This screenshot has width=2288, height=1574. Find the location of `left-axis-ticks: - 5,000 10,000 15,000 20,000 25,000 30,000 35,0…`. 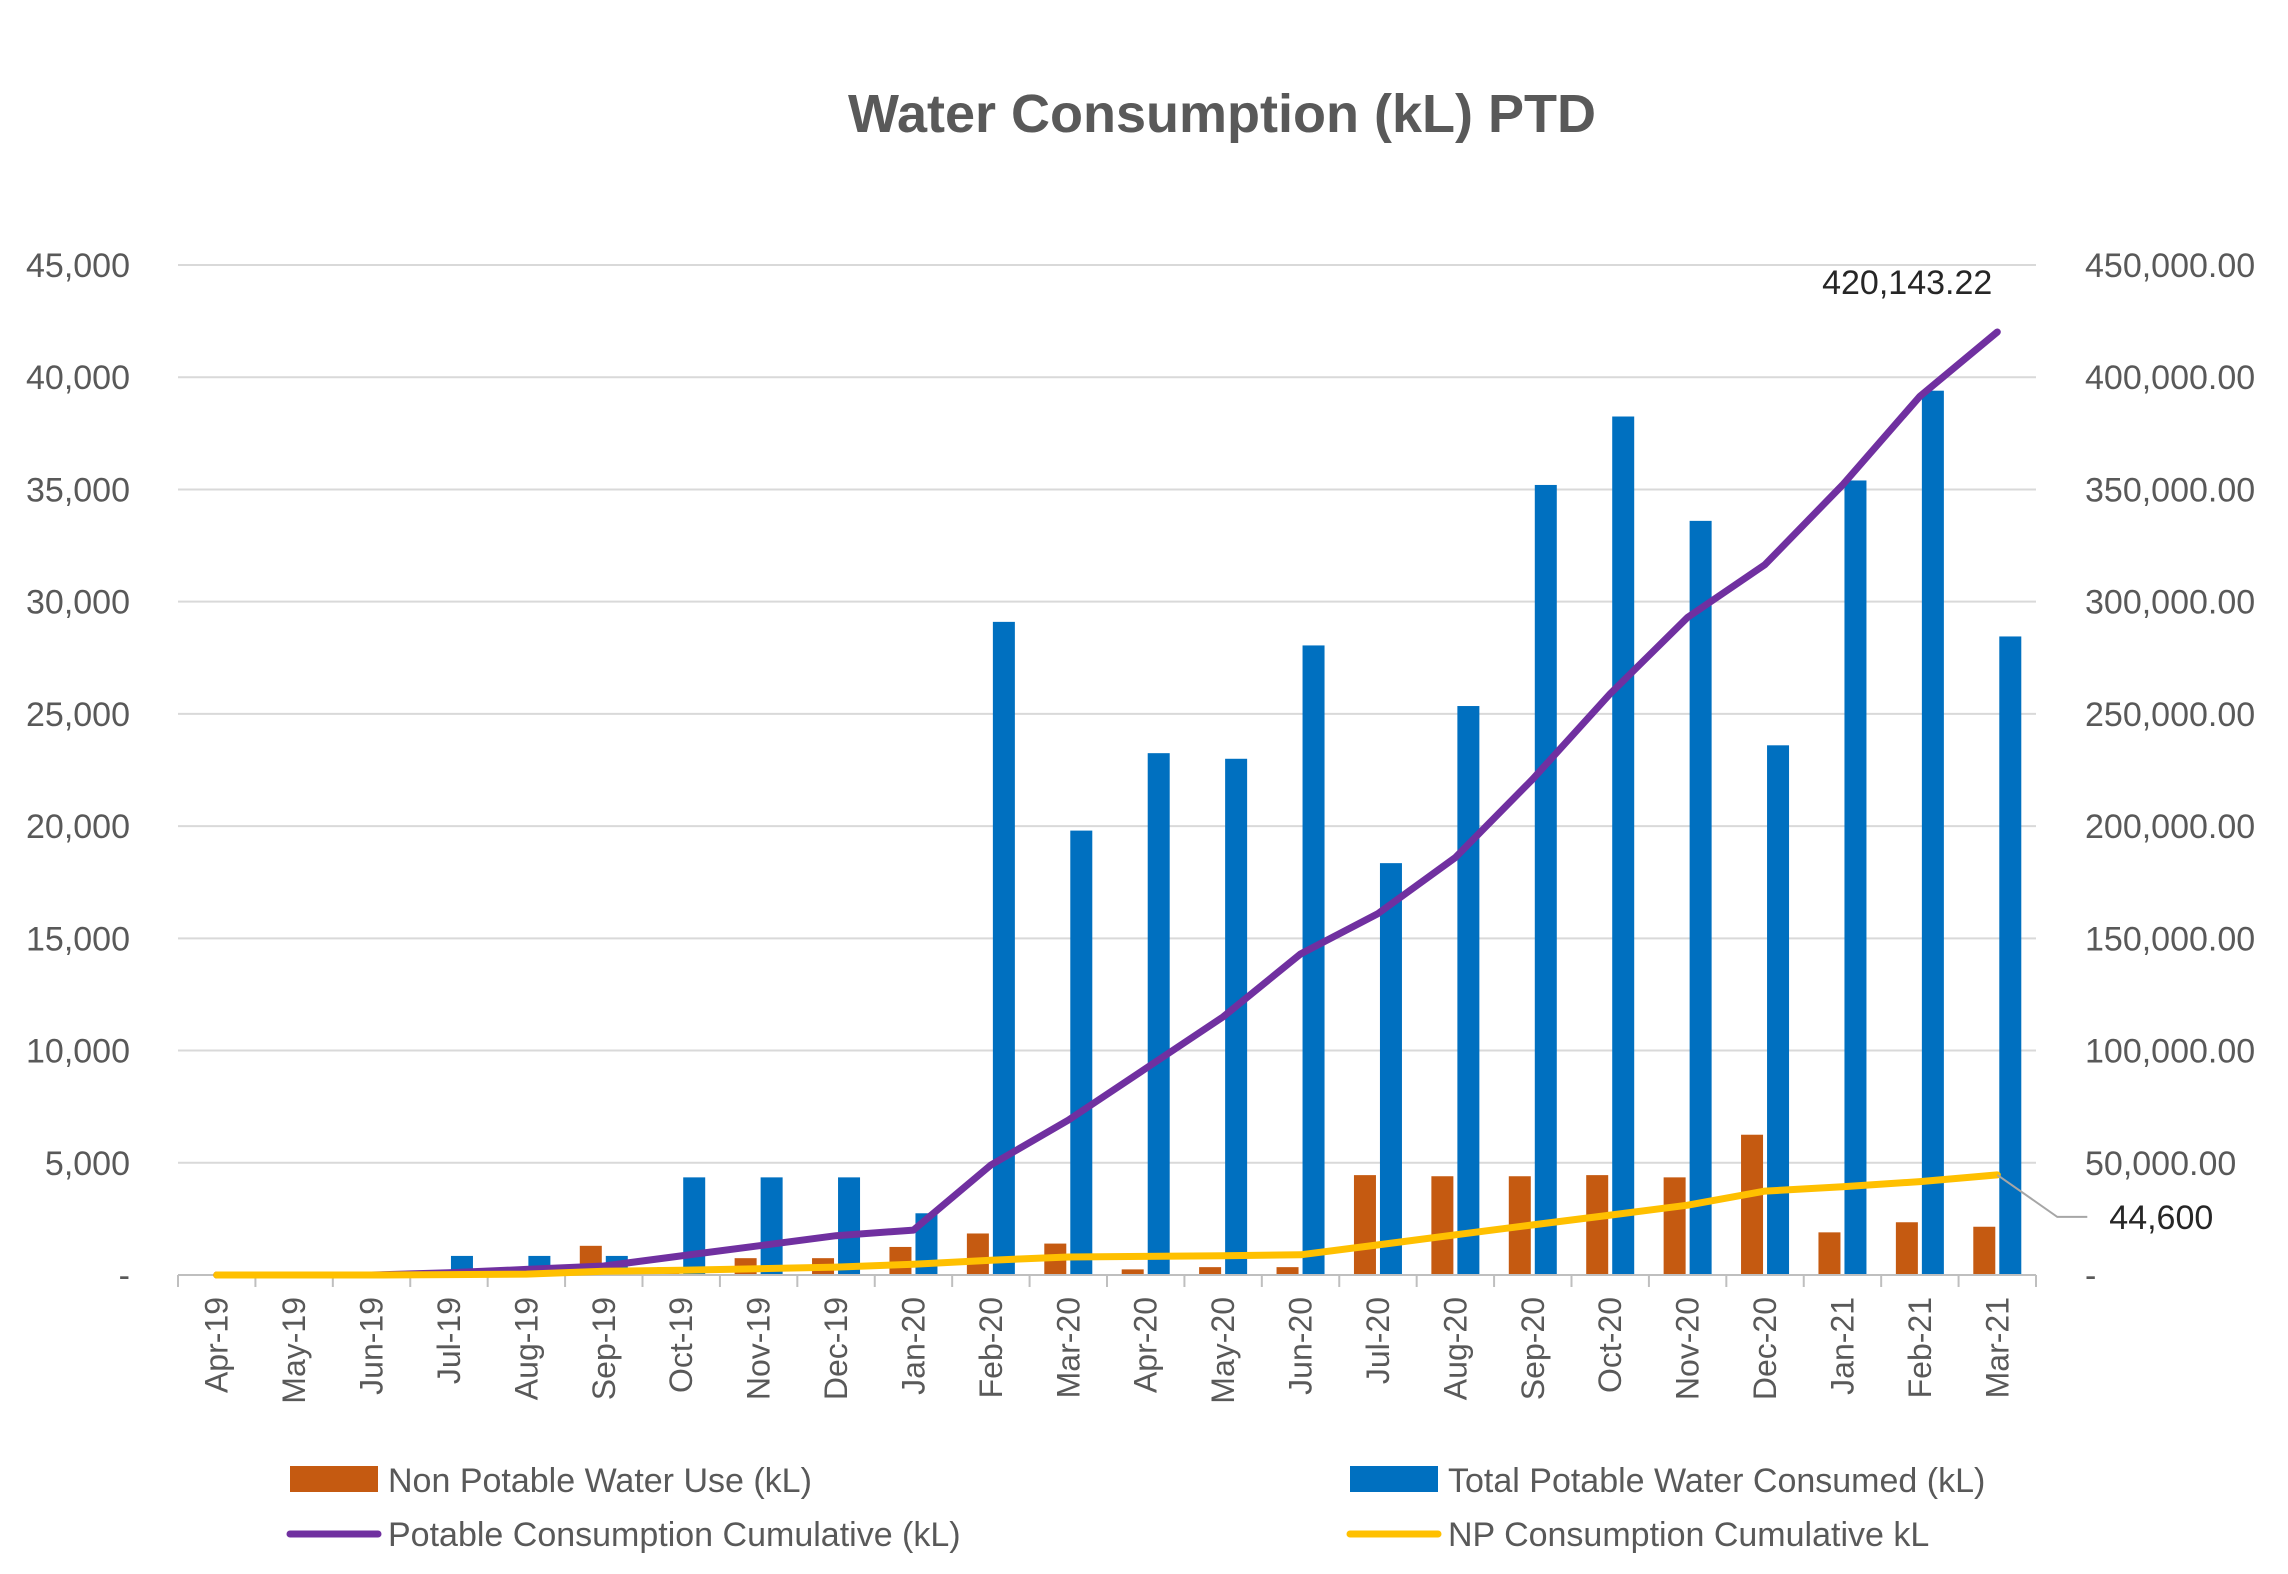

left-axis-ticks: - 5,000 10,000 15,000 20,000 25,000 30,000 35,0… is located at coordinates (78, 771).